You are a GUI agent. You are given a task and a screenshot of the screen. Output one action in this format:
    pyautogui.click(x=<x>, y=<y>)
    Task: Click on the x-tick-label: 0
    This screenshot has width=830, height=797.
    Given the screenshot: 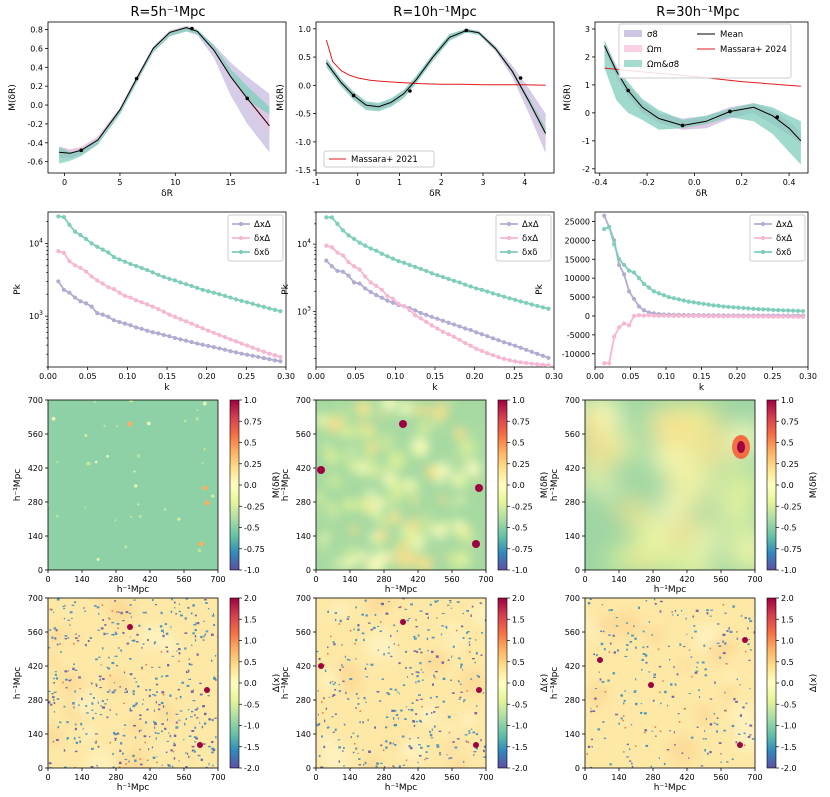 What is the action you would take?
    pyautogui.click(x=47, y=777)
    